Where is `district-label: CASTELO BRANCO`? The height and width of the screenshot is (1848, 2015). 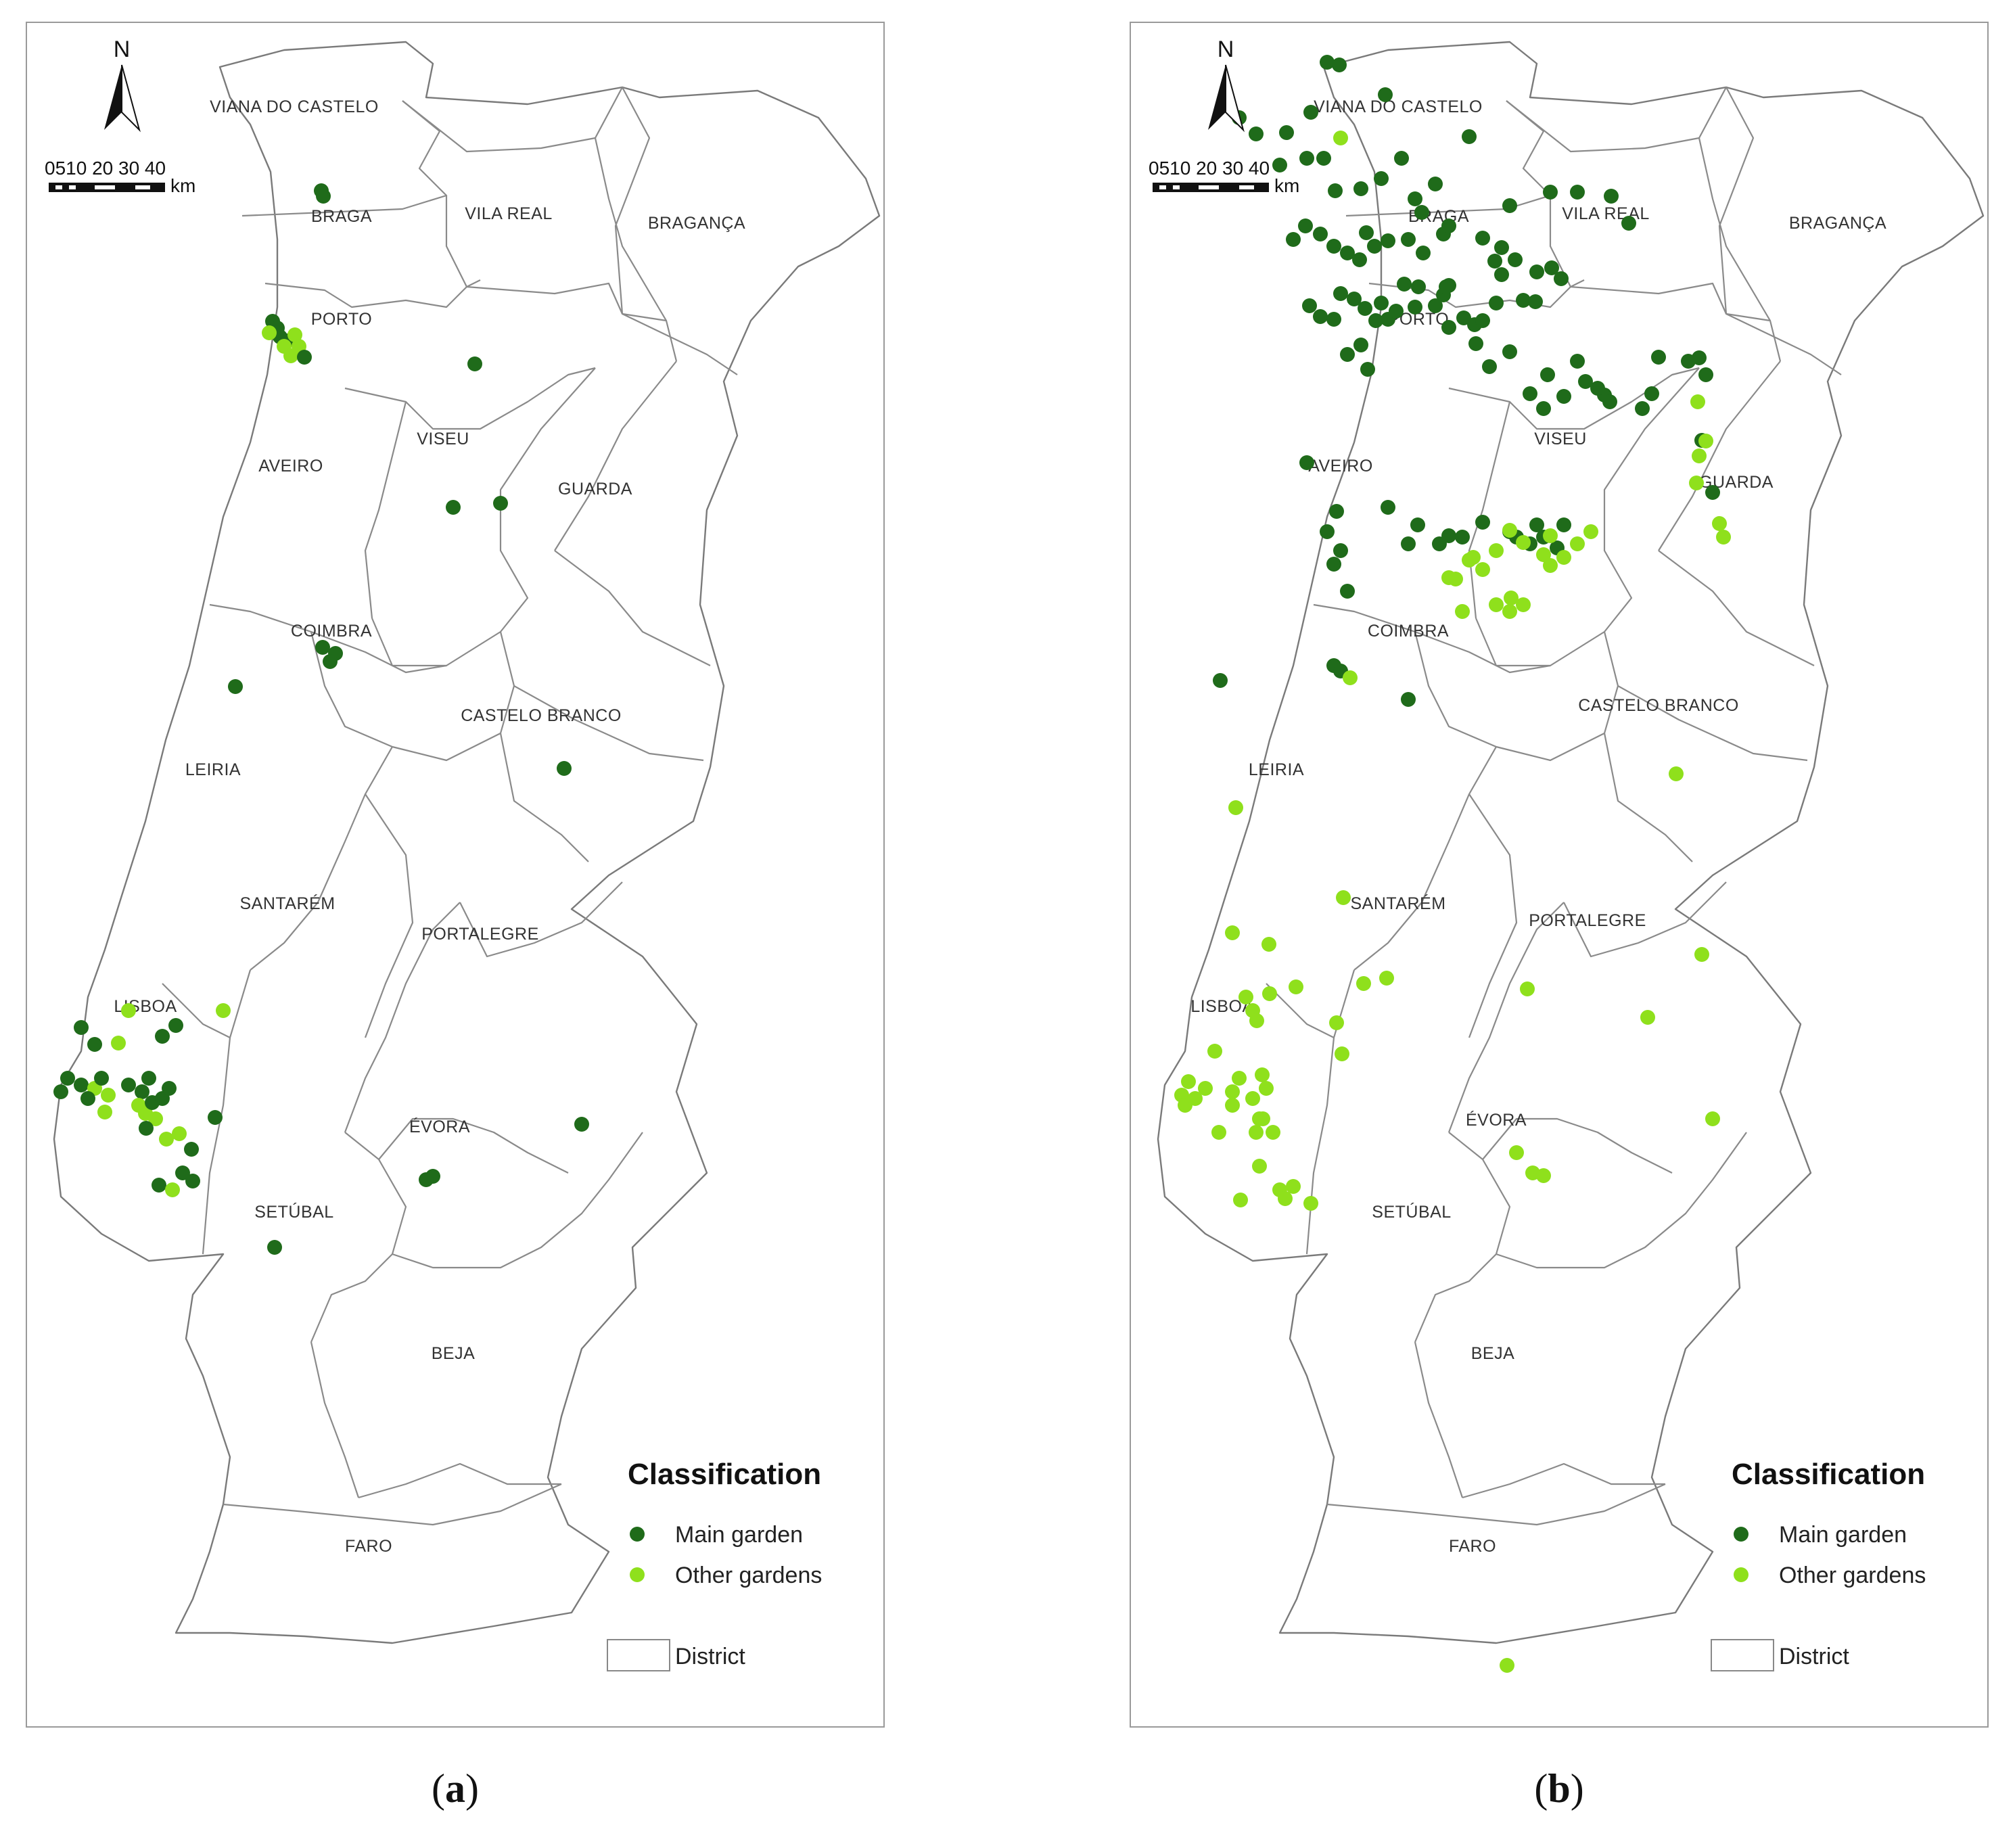
district-label: CASTELO BRANCO is located at coordinates (541, 715).